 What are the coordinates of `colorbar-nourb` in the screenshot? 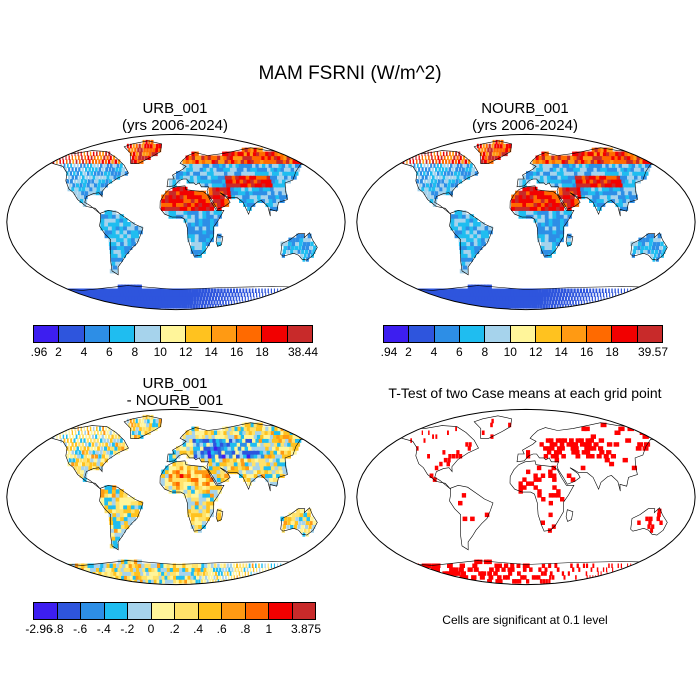 It's located at (523, 334).